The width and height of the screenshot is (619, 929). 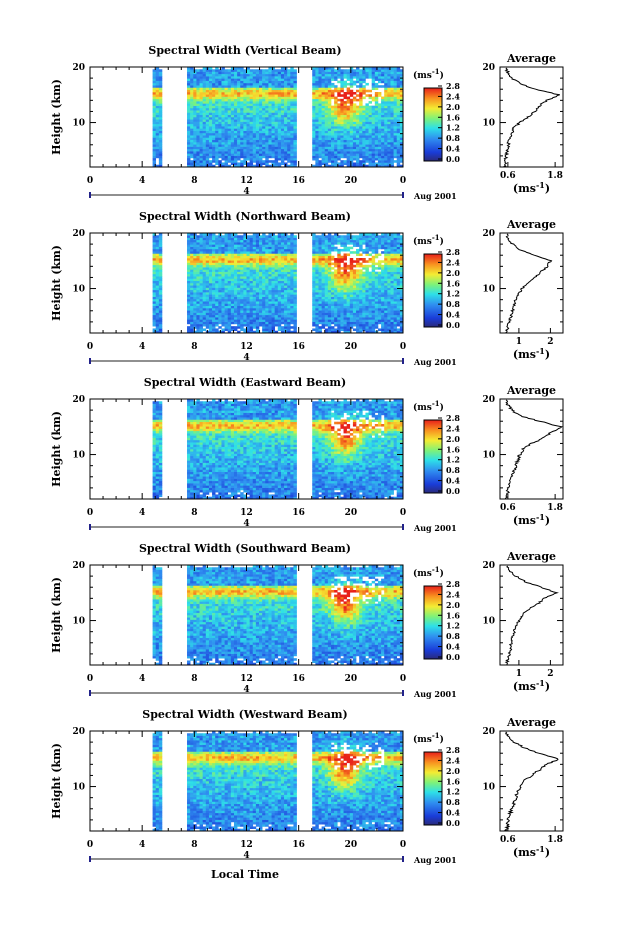 I want to click on colorbar, so click(x=433, y=124).